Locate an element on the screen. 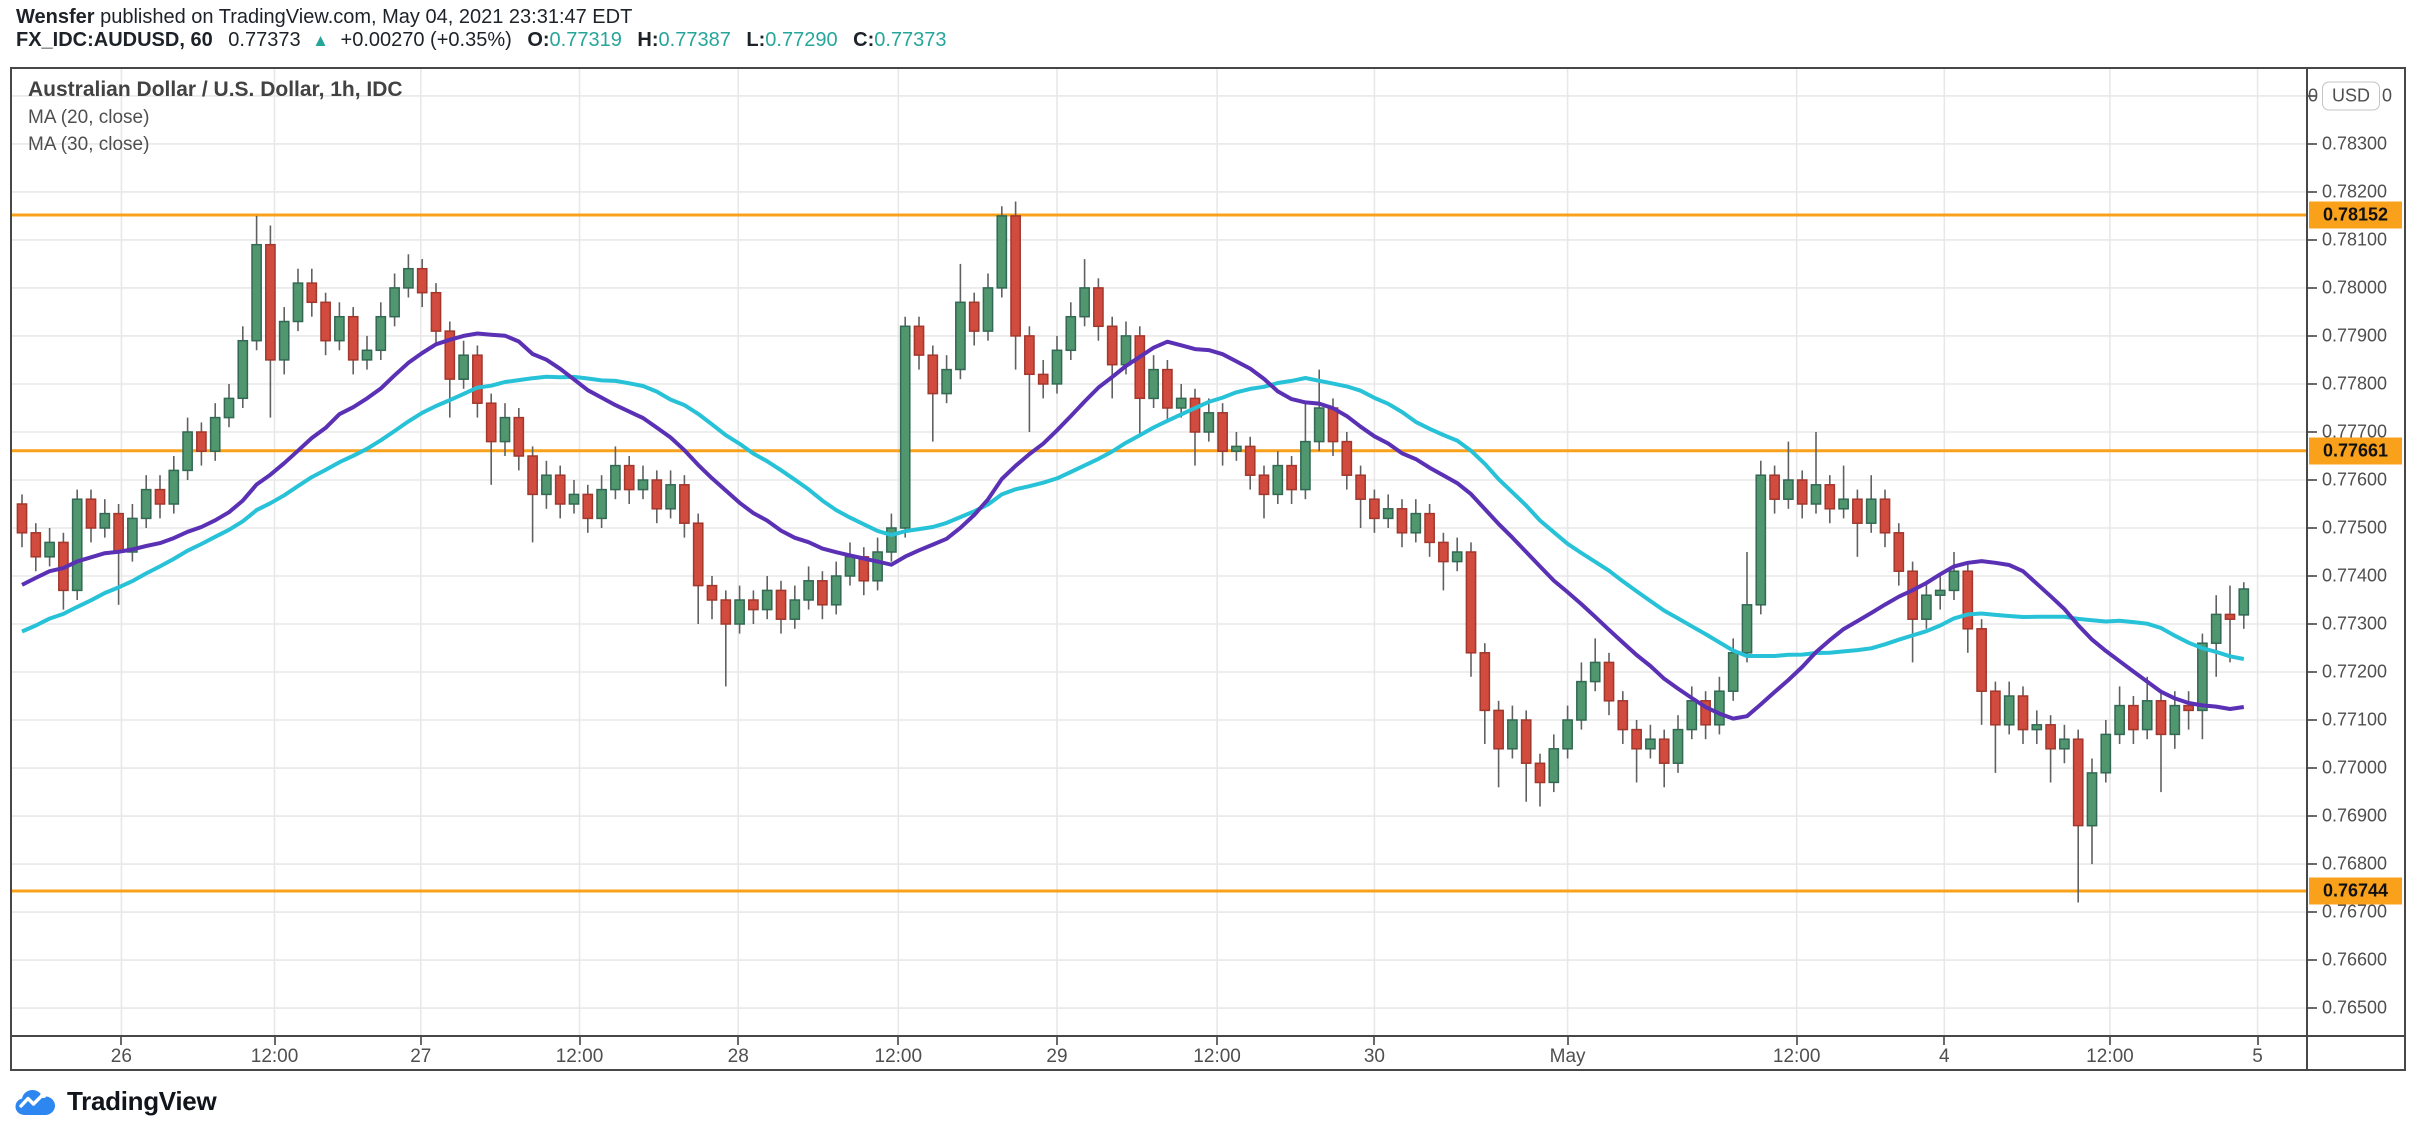 This screenshot has width=2415, height=1128. last-price: 0.77373 is located at coordinates (264, 40).